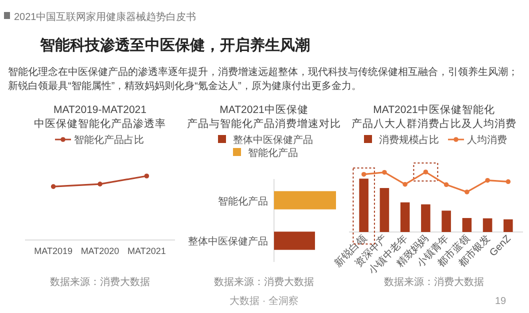  Describe the element at coordinates (264, 301) in the screenshot. I see `text: 大数据 · 全洞察` at that location.